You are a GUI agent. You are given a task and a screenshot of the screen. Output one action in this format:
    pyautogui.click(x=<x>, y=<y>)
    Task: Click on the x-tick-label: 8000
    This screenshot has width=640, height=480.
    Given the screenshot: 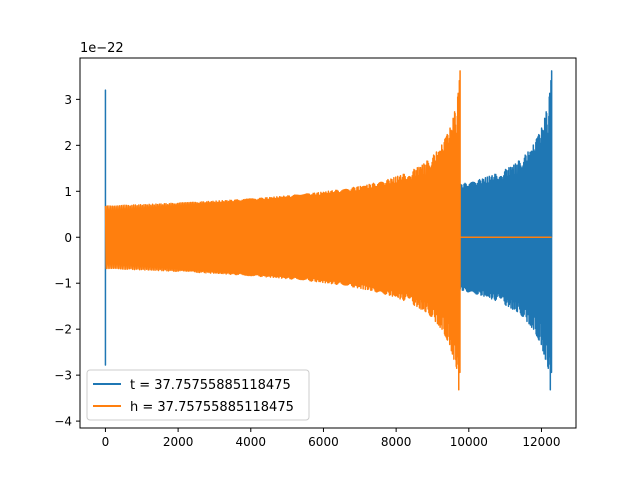 What is the action you would take?
    pyautogui.click(x=396, y=442)
    